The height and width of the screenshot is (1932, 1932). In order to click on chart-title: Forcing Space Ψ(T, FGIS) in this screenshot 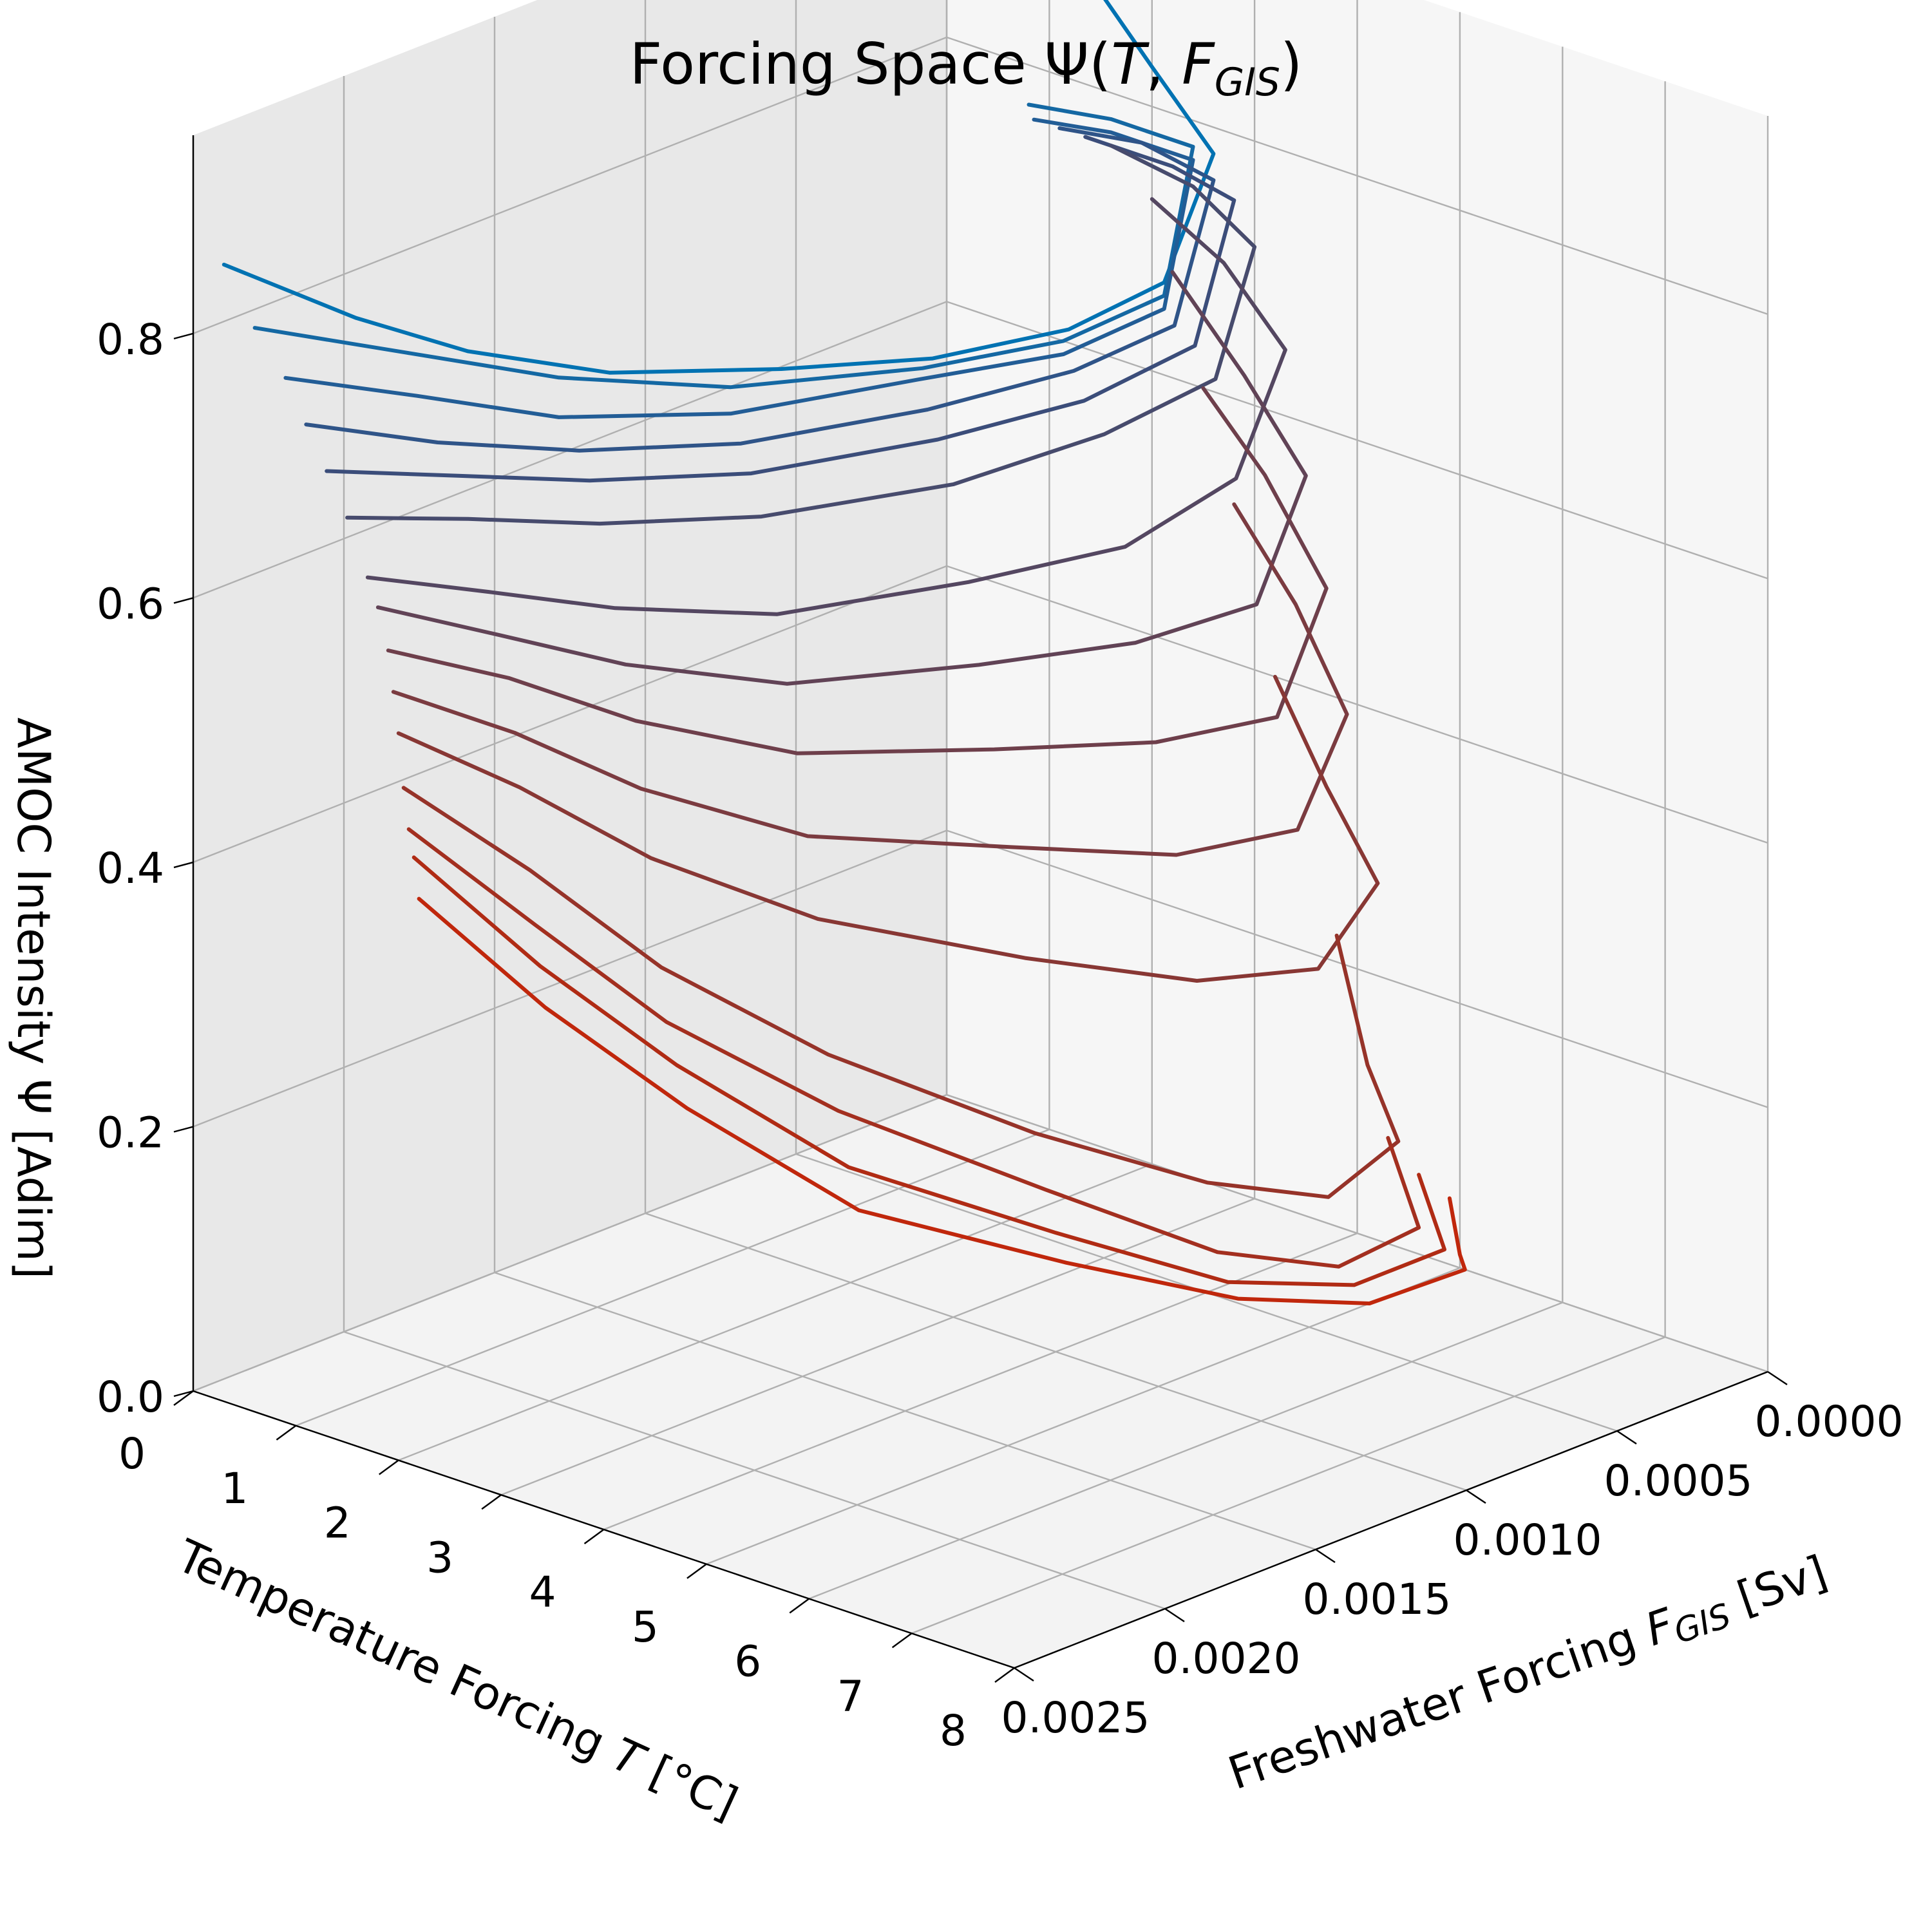, I will do `click(967, 68)`.